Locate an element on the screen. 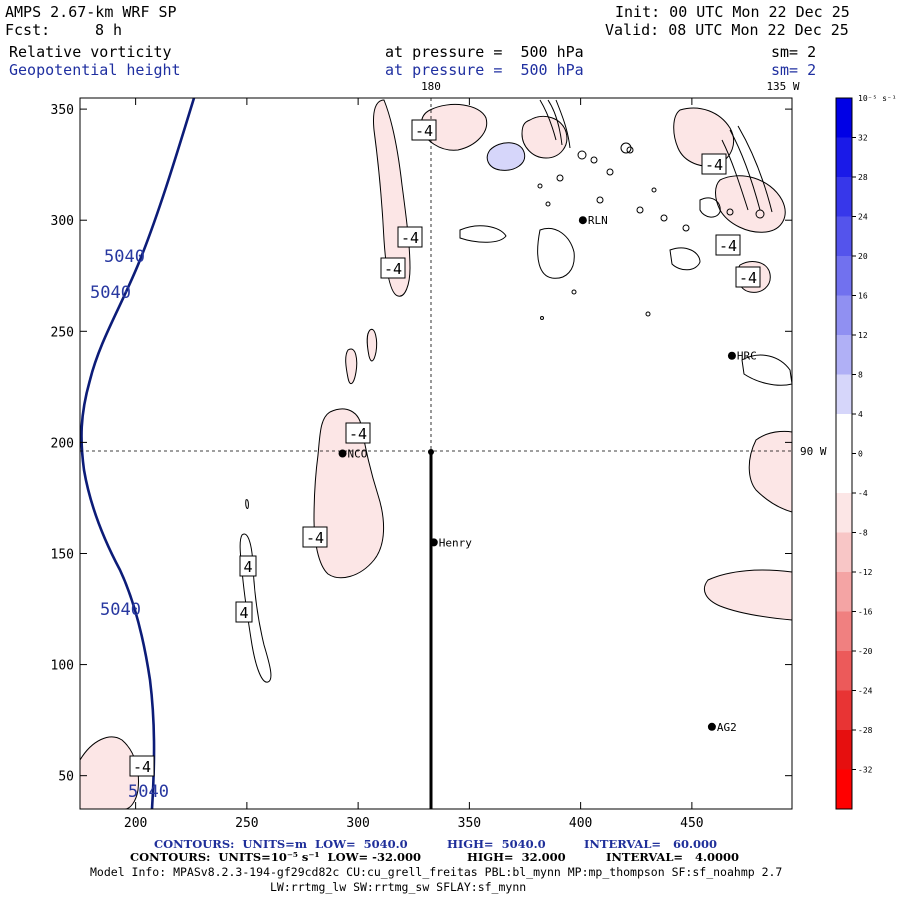 The width and height of the screenshot is (900, 900). cross-section-start is located at coordinates (431, 452).